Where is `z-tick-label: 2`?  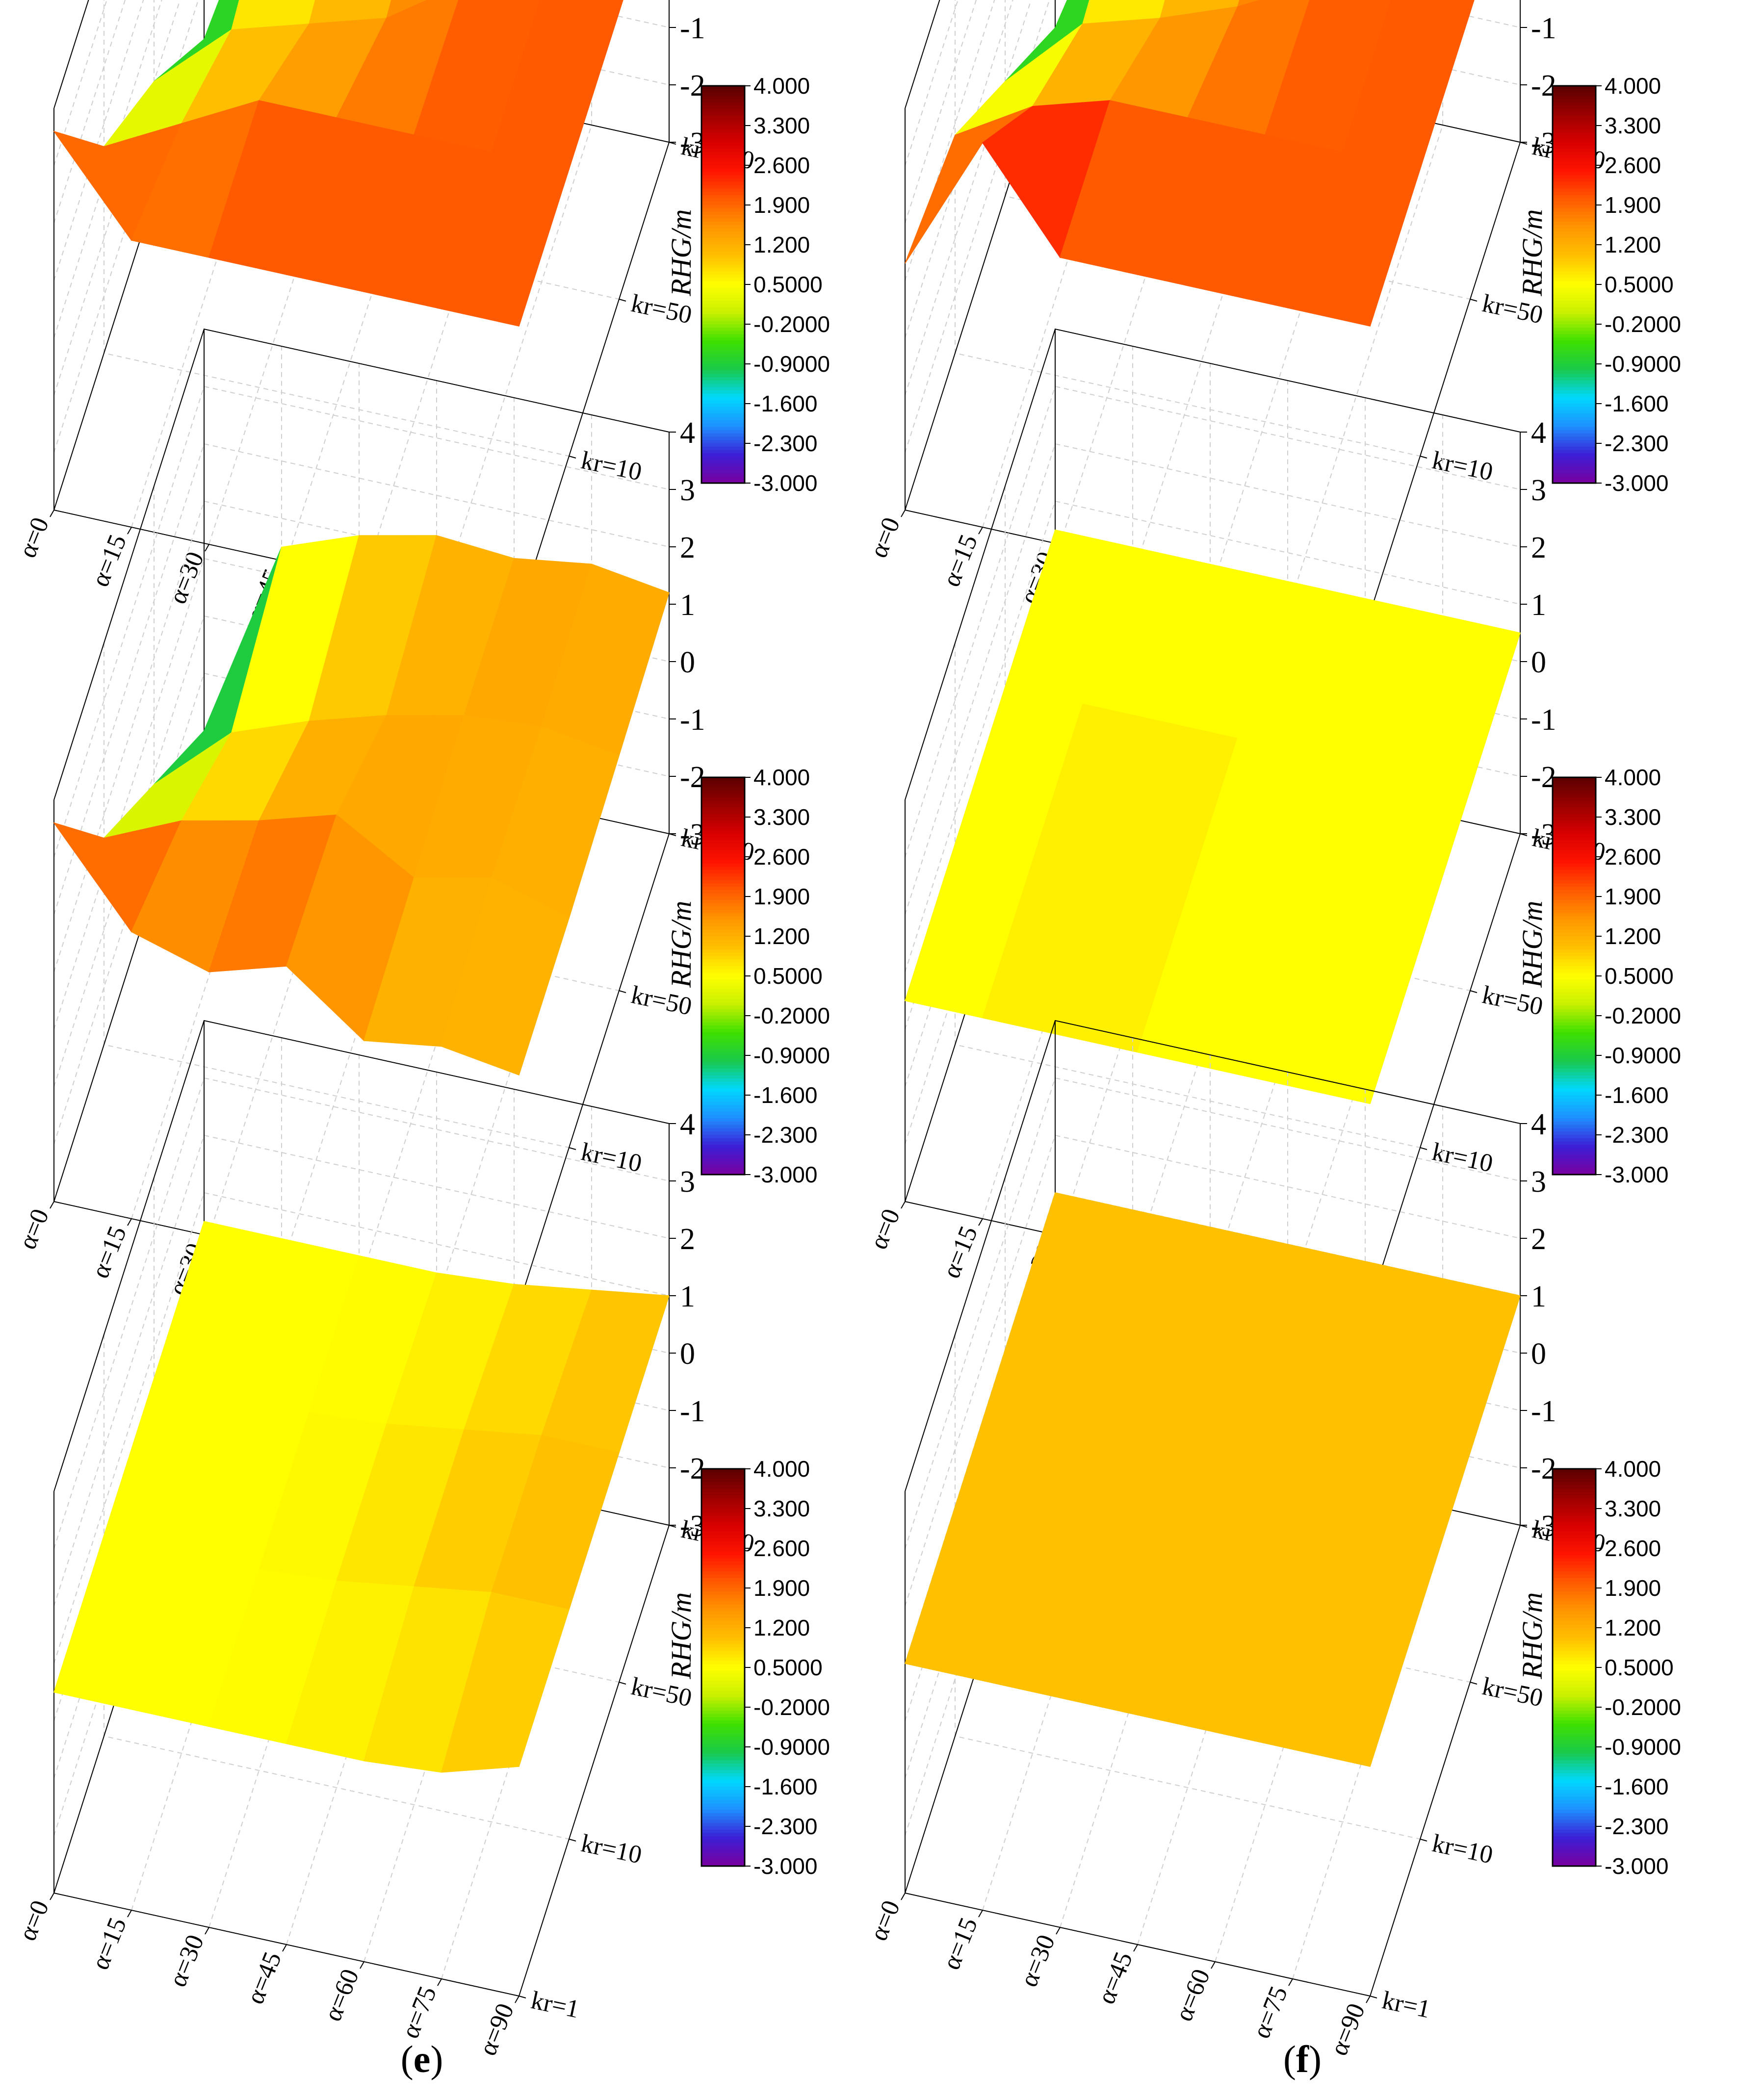 z-tick-label: 2 is located at coordinates (687, 547).